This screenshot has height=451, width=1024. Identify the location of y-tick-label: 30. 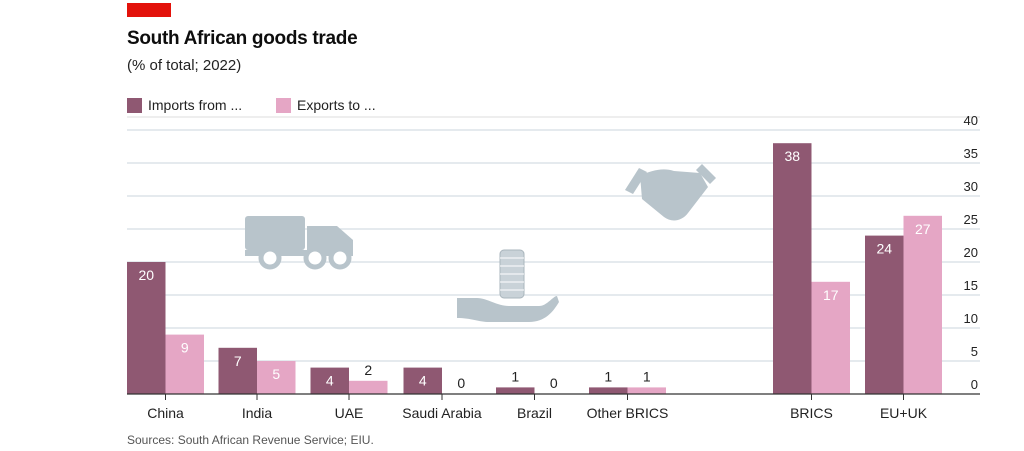
(971, 186).